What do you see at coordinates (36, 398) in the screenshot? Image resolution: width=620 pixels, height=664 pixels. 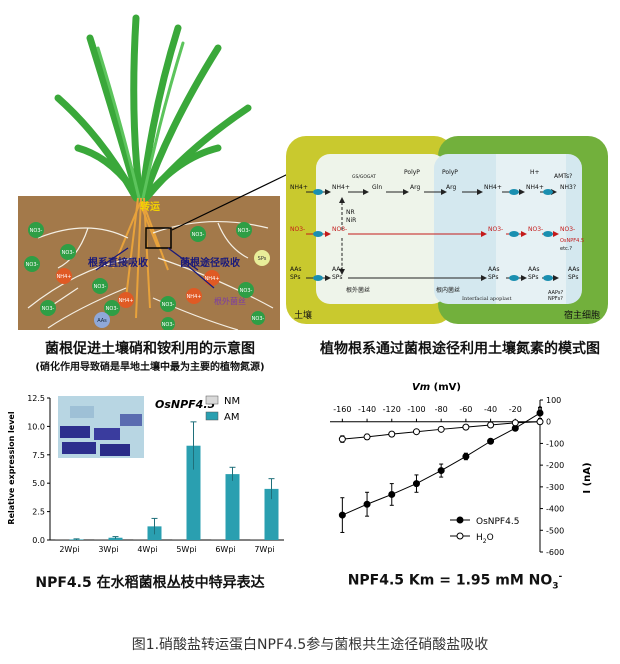 I see `y-tick-label: 12.5` at bounding box center [36, 398].